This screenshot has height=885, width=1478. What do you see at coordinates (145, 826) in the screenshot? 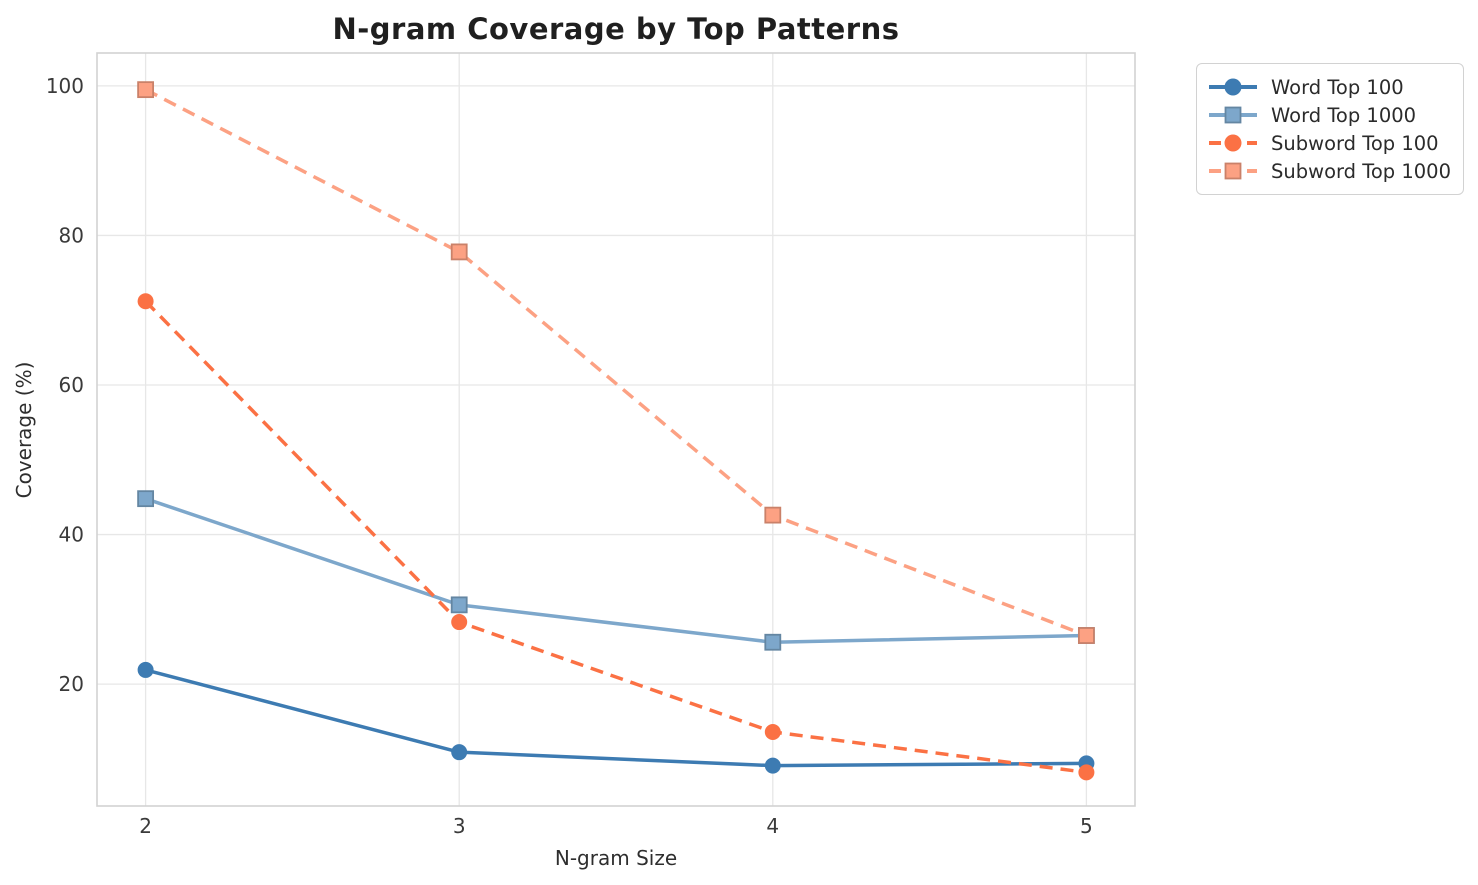
I see `x-tick-label: 2` at bounding box center [145, 826].